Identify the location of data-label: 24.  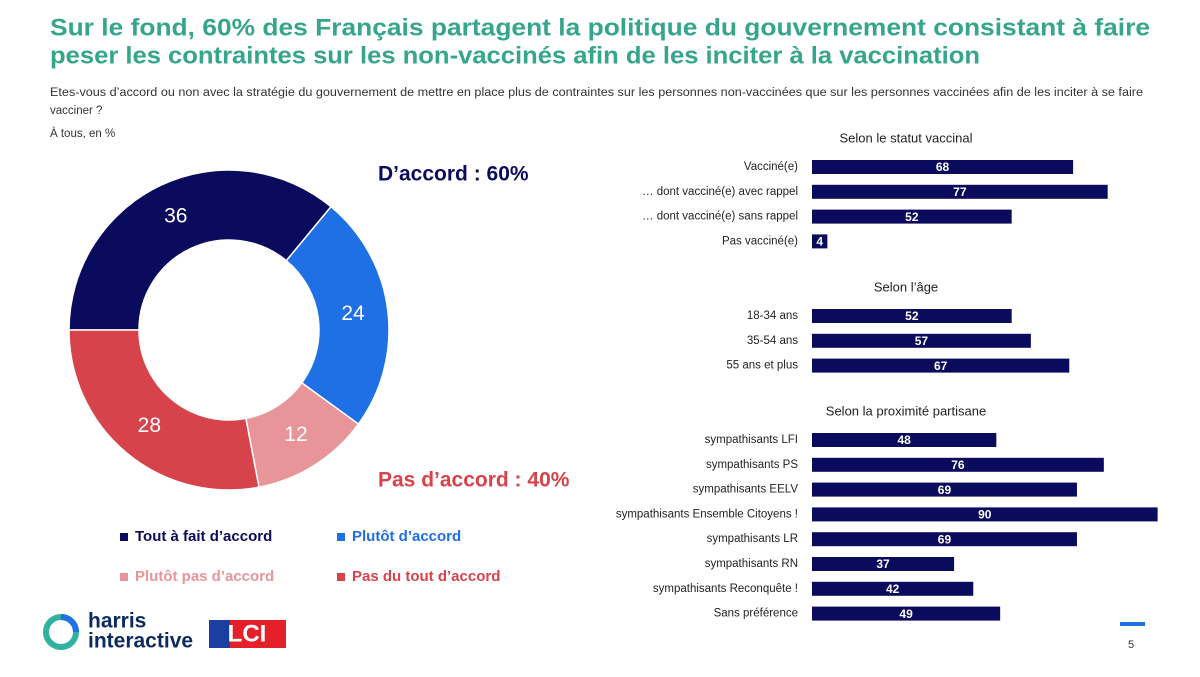
(353, 313).